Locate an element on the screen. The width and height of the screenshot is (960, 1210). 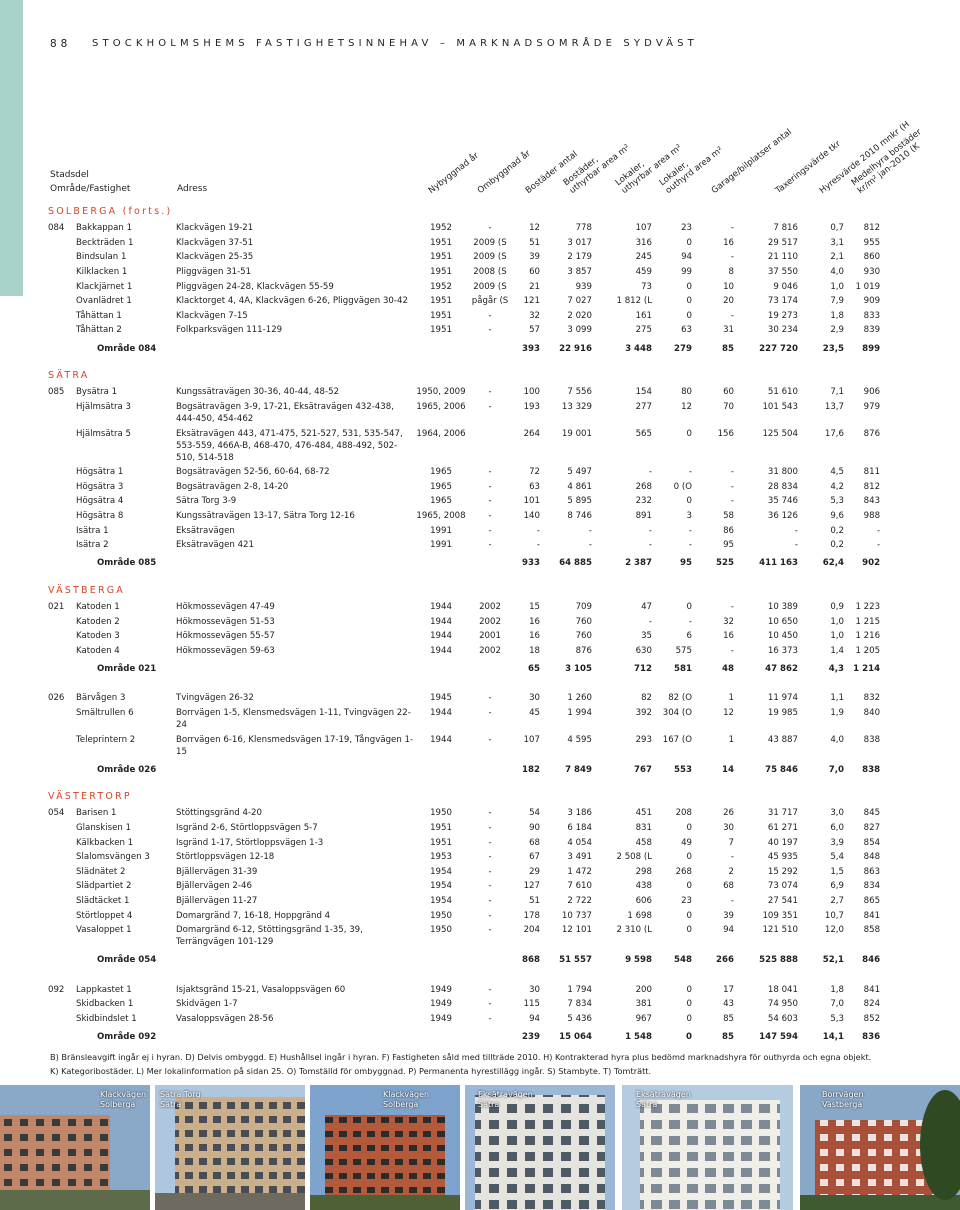
table-cell: 845 is located at coordinates (872, 813).